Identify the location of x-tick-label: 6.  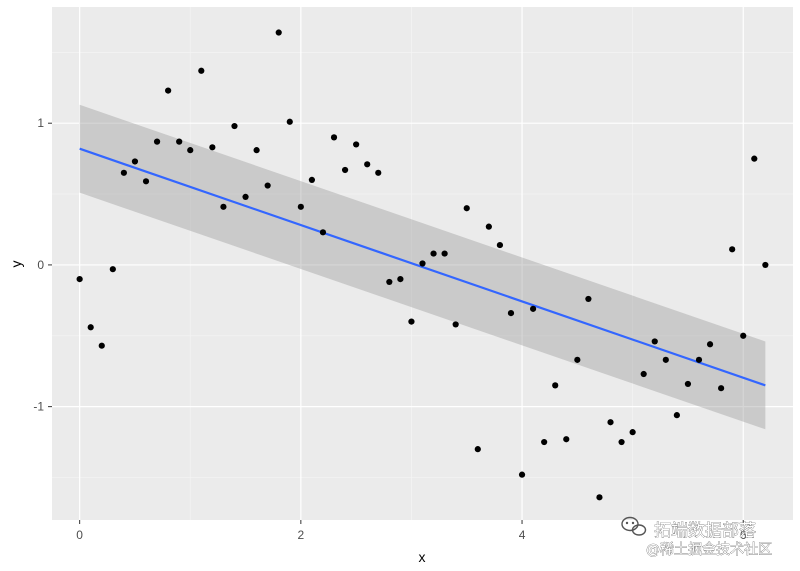
(743, 535).